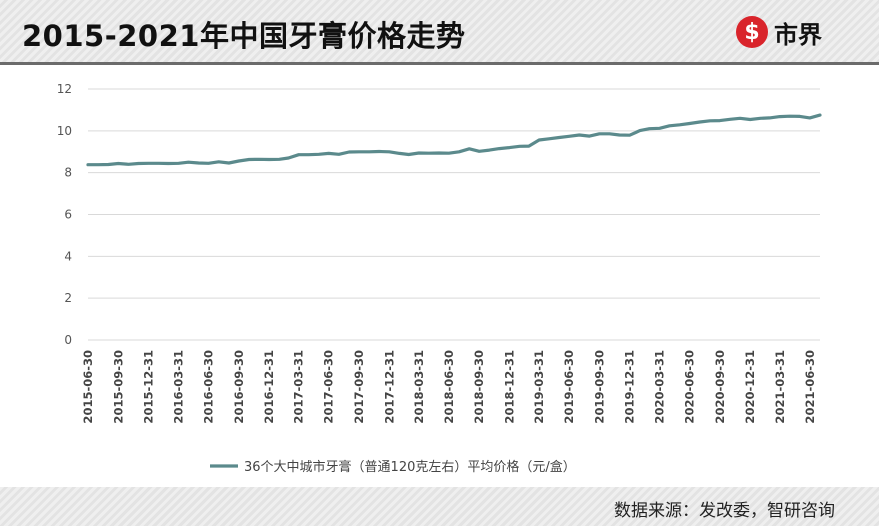 The image size is (879, 526). What do you see at coordinates (750, 387) in the screenshot?
I see `x-tick-label: 2020-12-31` at bounding box center [750, 387].